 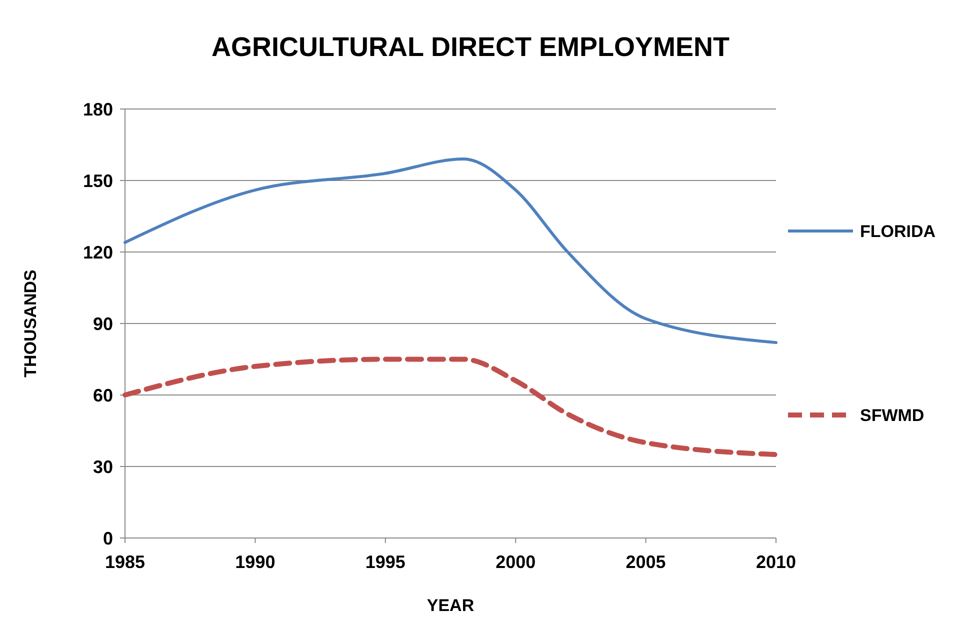 I want to click on legend-label: FLORIDA, so click(x=898, y=231).